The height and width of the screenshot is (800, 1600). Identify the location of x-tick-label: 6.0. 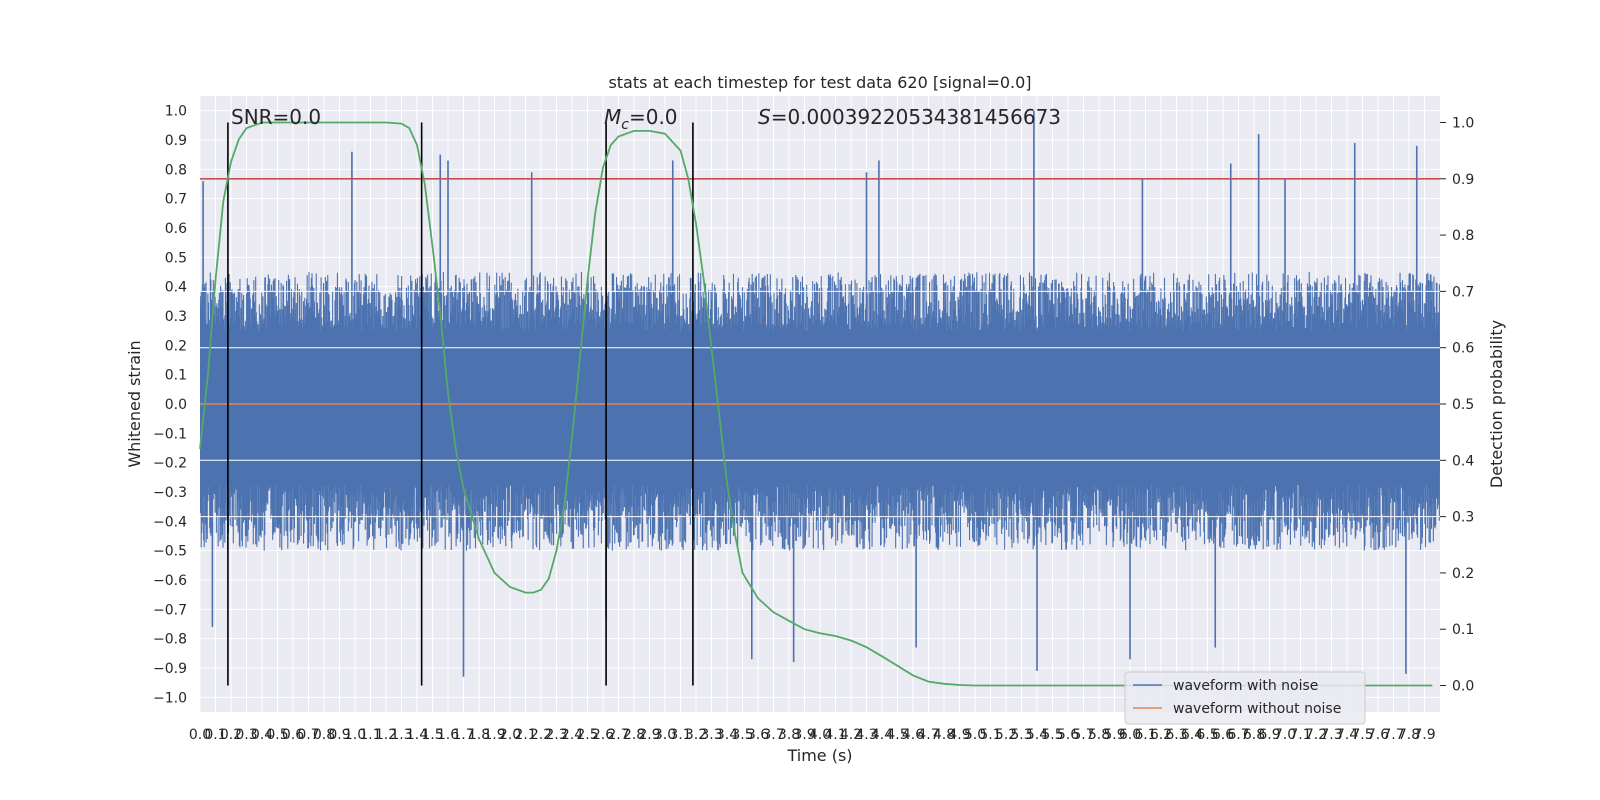
(1130, 735).